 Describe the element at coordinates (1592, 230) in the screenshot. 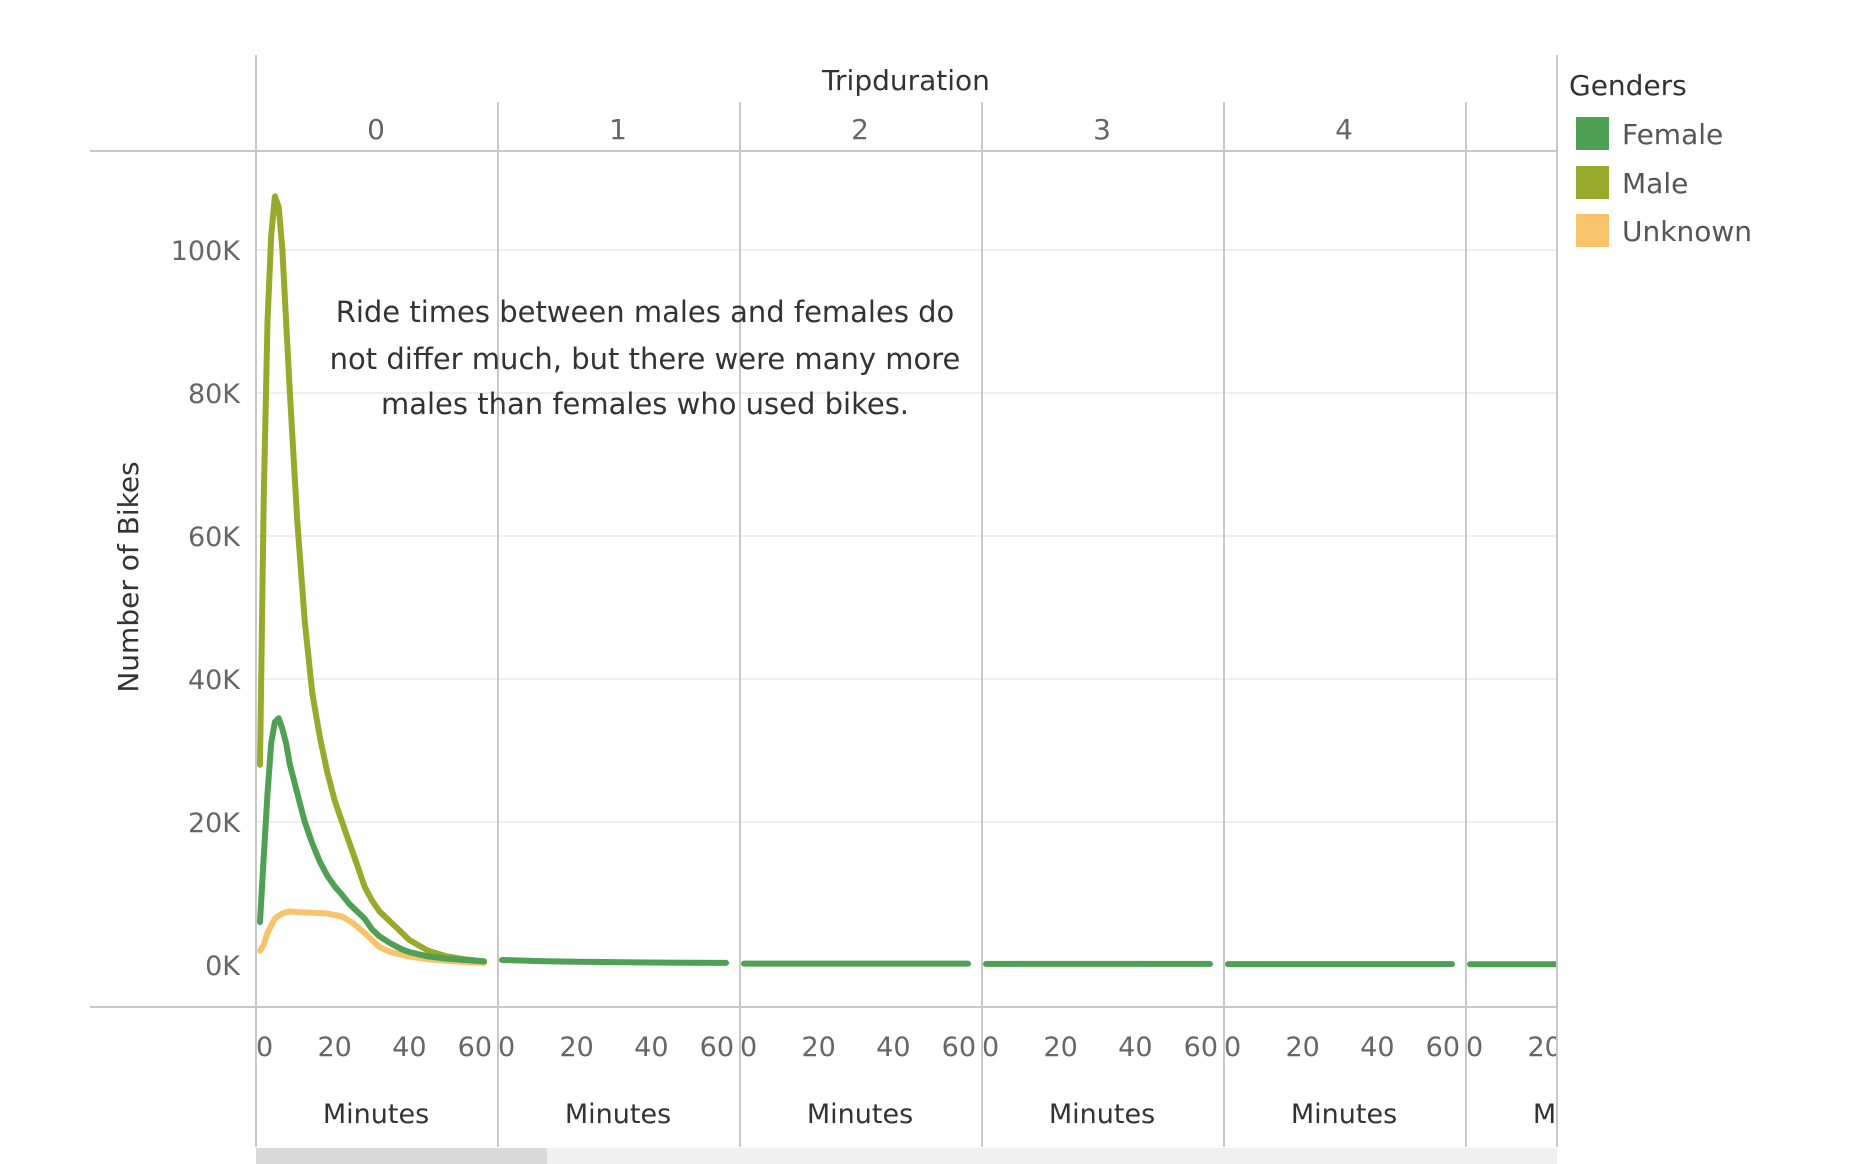

I see `legend-swatch-unknown` at that location.